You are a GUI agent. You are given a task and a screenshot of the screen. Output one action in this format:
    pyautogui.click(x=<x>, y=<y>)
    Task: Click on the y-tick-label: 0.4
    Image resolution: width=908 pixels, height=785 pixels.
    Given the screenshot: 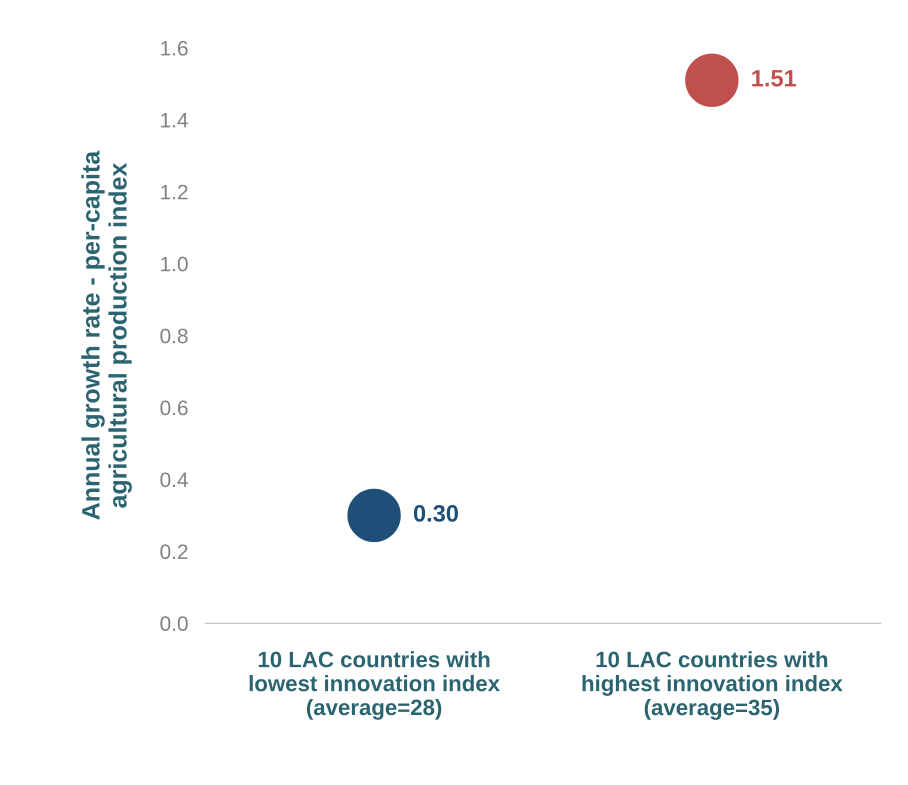 What is the action you would take?
    pyautogui.click(x=174, y=480)
    